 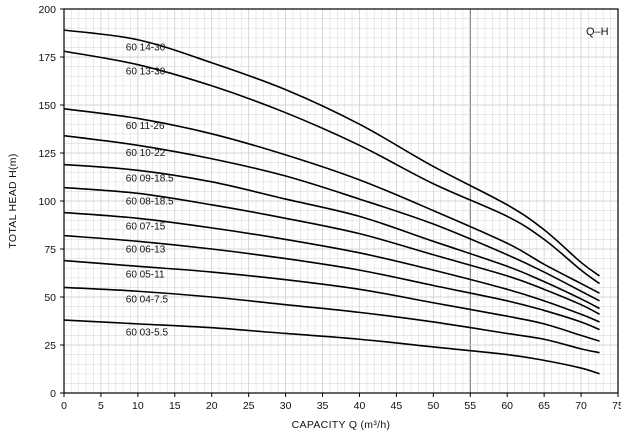 What do you see at coordinates (146, 249) in the screenshot?
I see `series-label: 60 06-13` at bounding box center [146, 249].